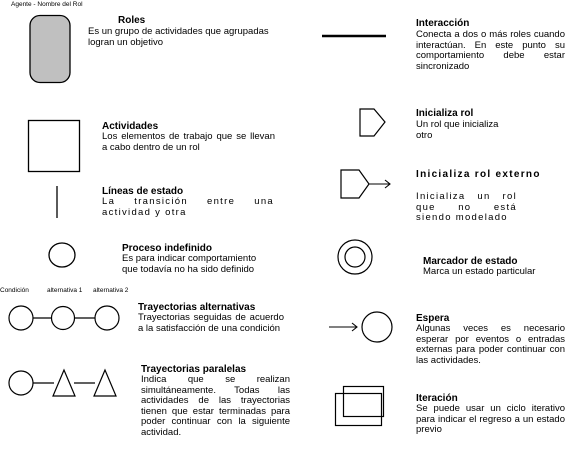 Image resolution: width=578 pixels, height=457 pixels. I want to click on espera-title: Espera, so click(433, 318).